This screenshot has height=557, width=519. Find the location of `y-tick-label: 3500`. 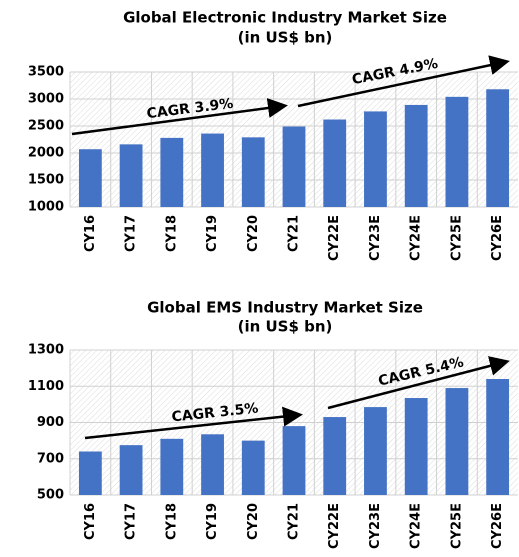

y-tick-label: 3500 is located at coordinates (46, 72).